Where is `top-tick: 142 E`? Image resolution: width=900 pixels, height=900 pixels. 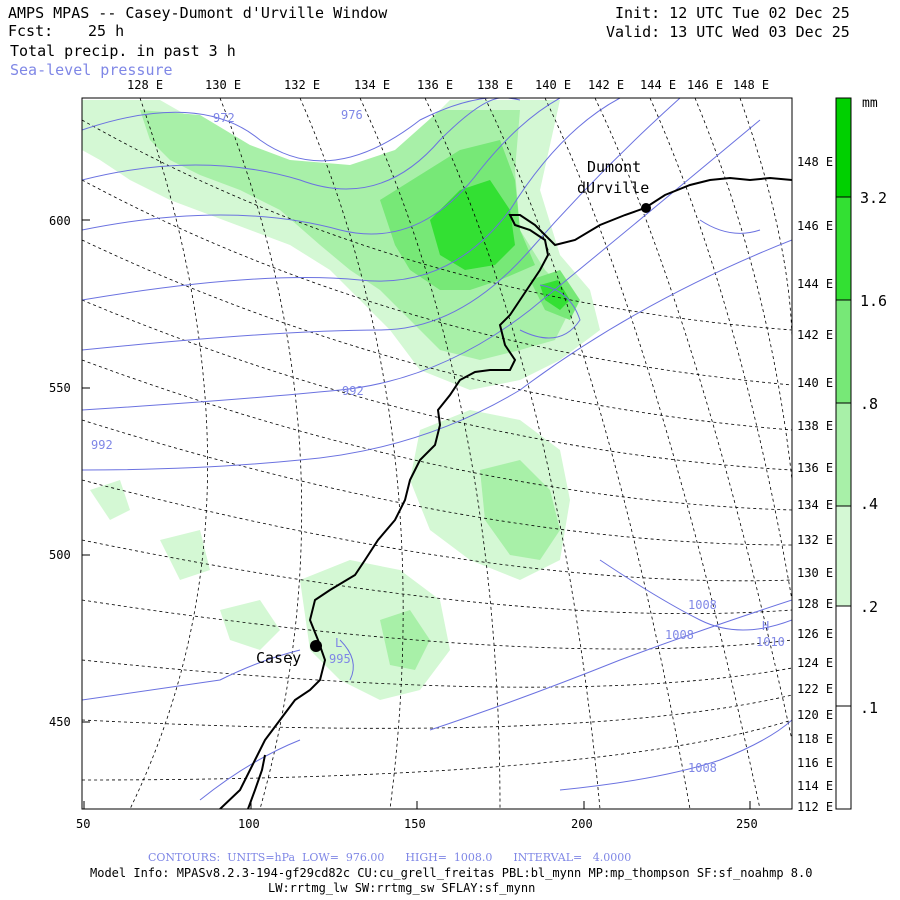
top-tick: 142 E is located at coordinates (606, 85).